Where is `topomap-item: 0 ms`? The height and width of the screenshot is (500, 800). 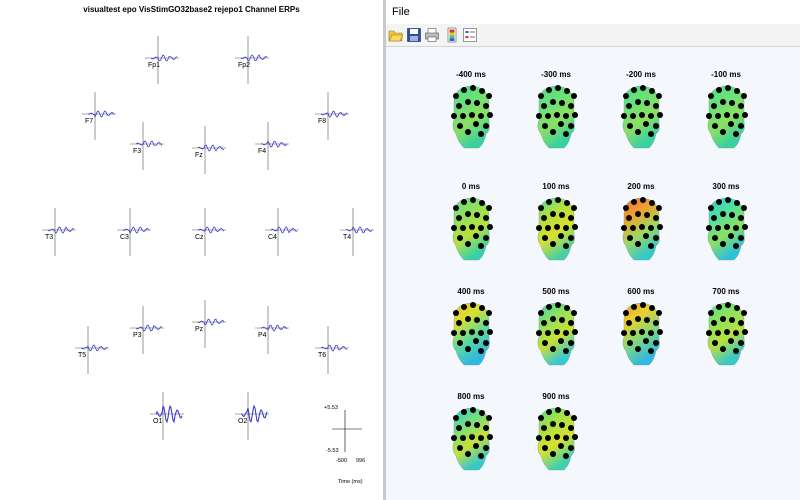 topomap-item: 0 ms is located at coordinates (471, 228).